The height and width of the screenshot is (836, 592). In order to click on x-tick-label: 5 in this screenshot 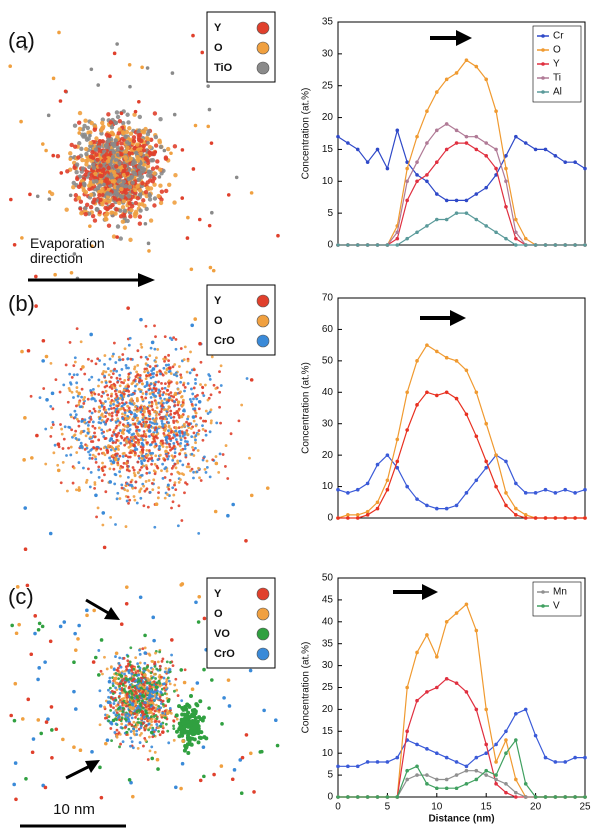, I will do `click(388, 807)`.